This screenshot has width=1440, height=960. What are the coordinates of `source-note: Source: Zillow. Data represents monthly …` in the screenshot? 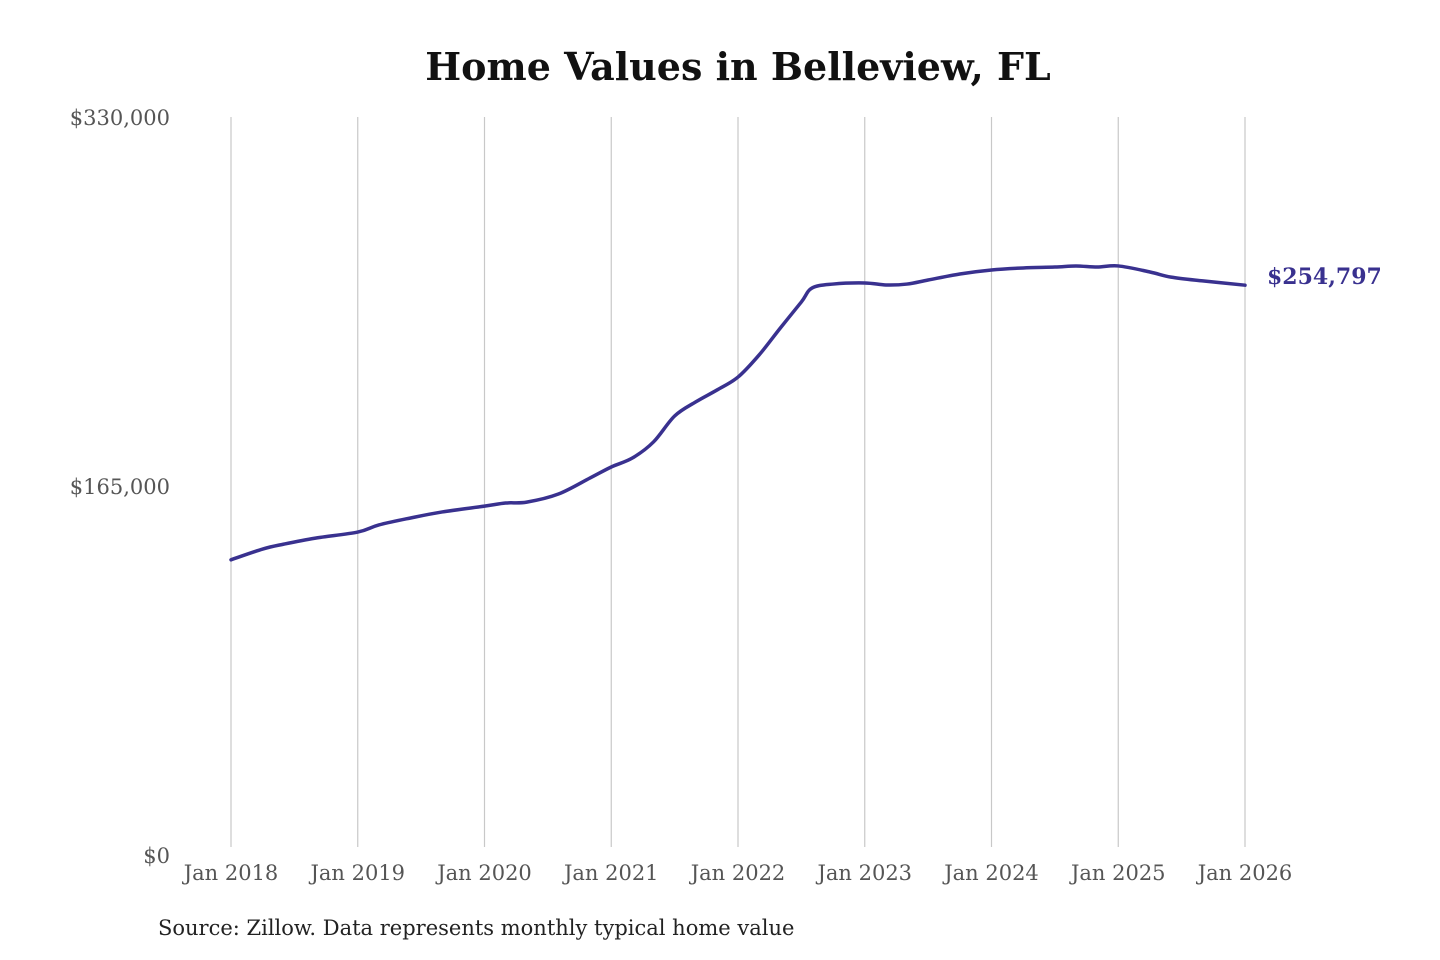 It's located at (476, 928).